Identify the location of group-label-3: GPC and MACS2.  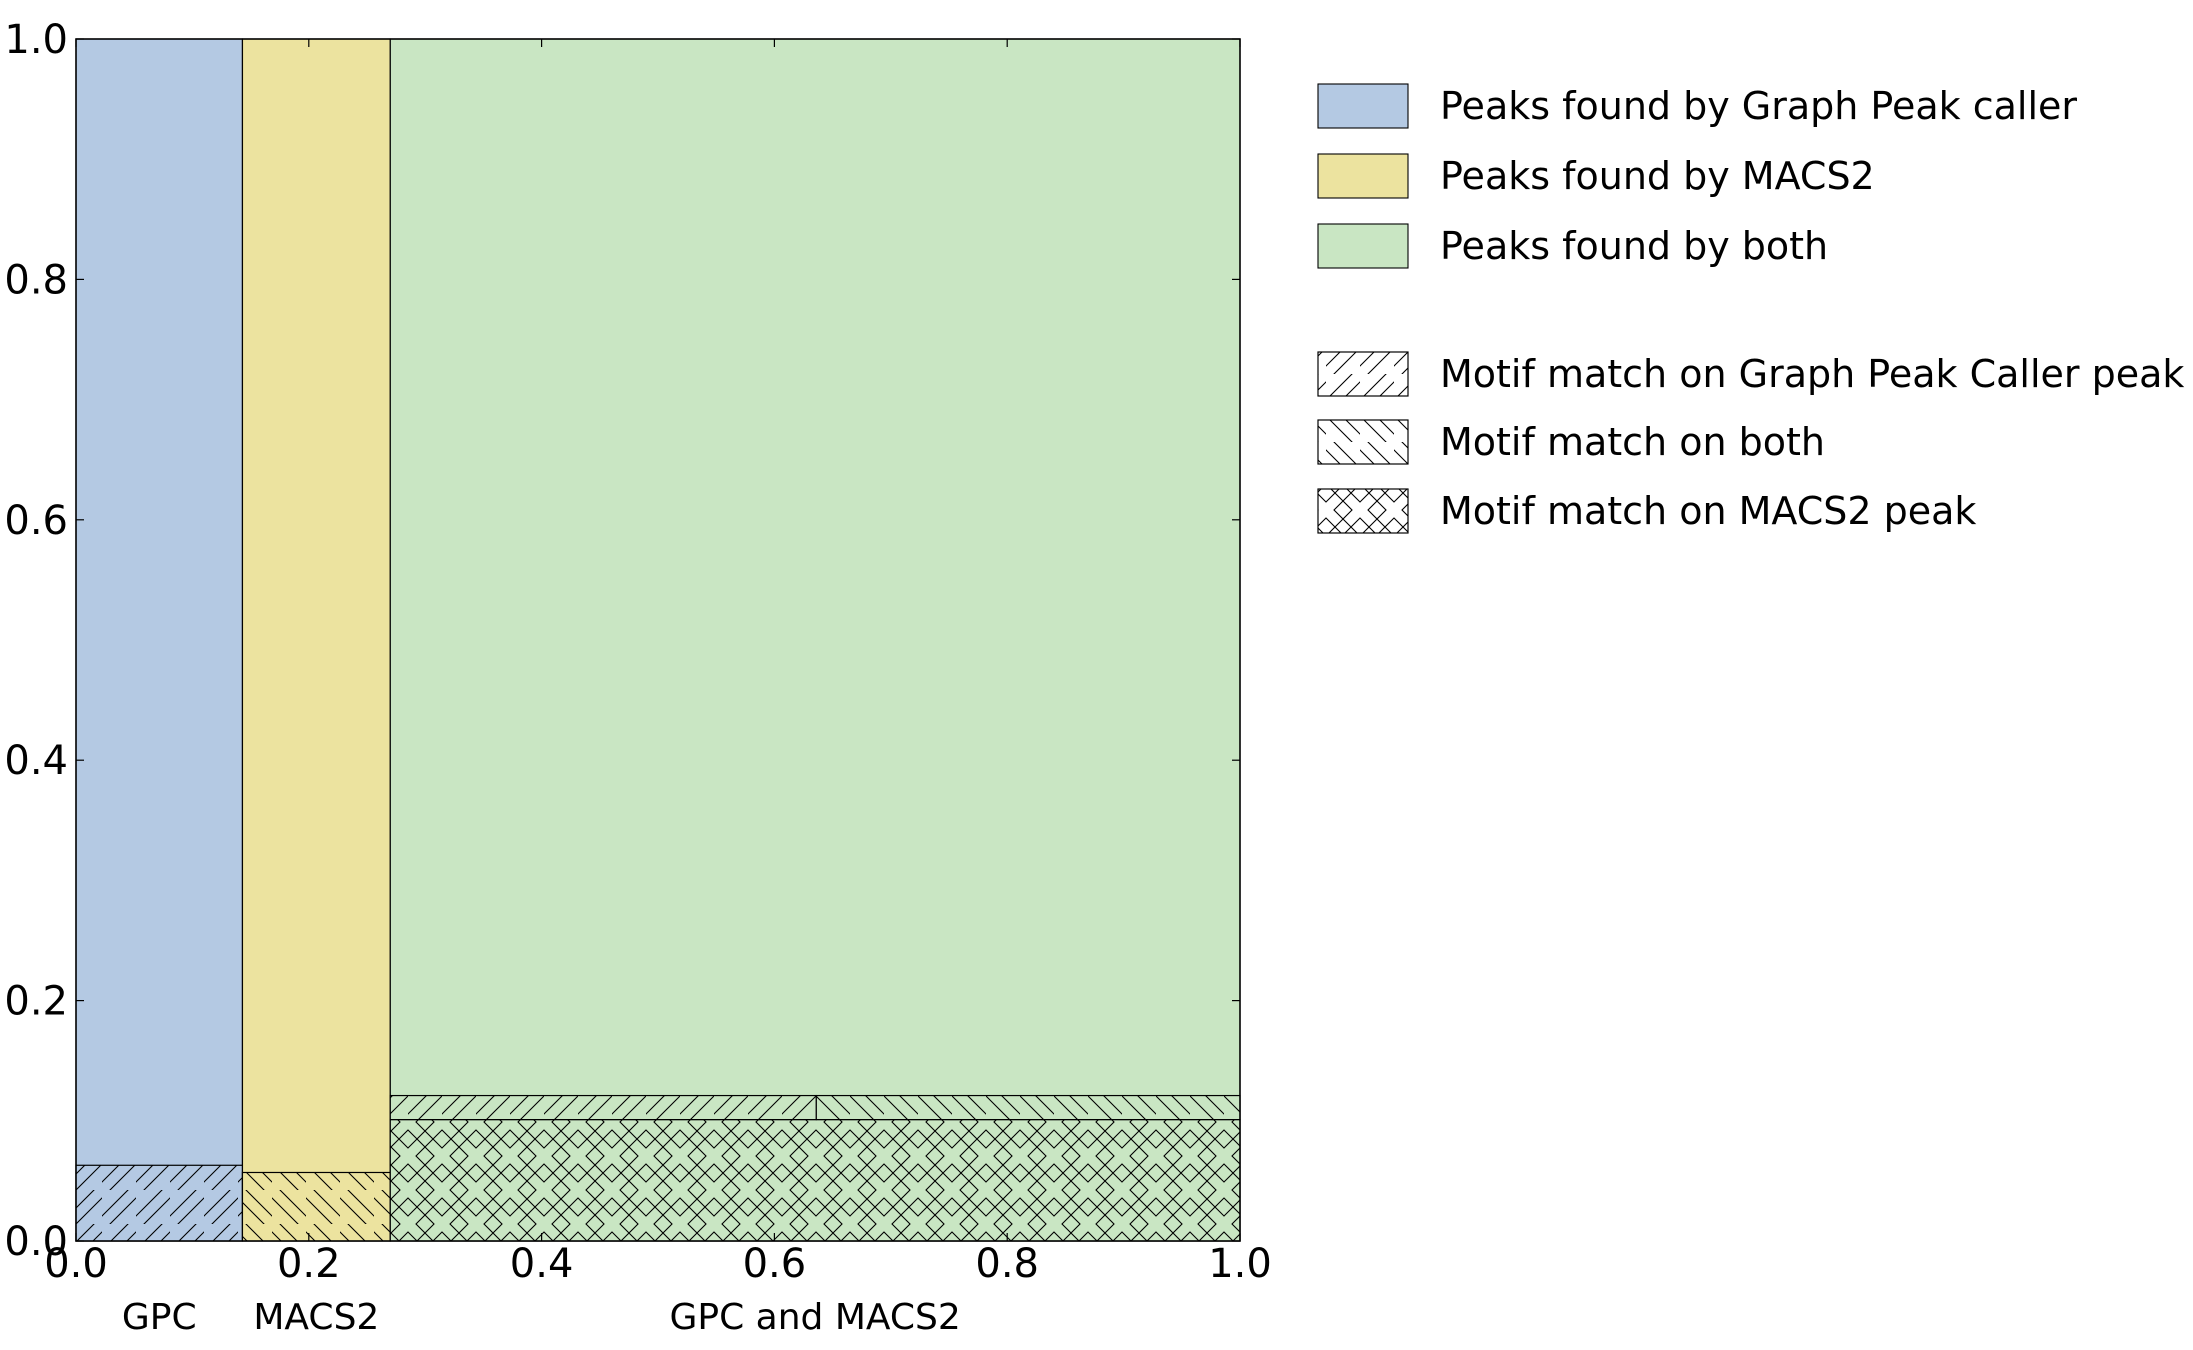
(814, 1317).